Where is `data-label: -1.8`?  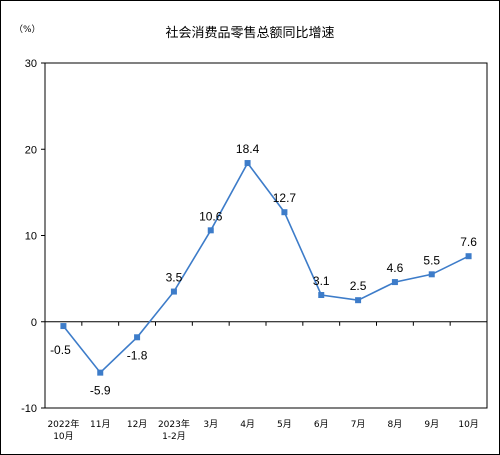
data-label: -1.8 is located at coordinates (137, 355).